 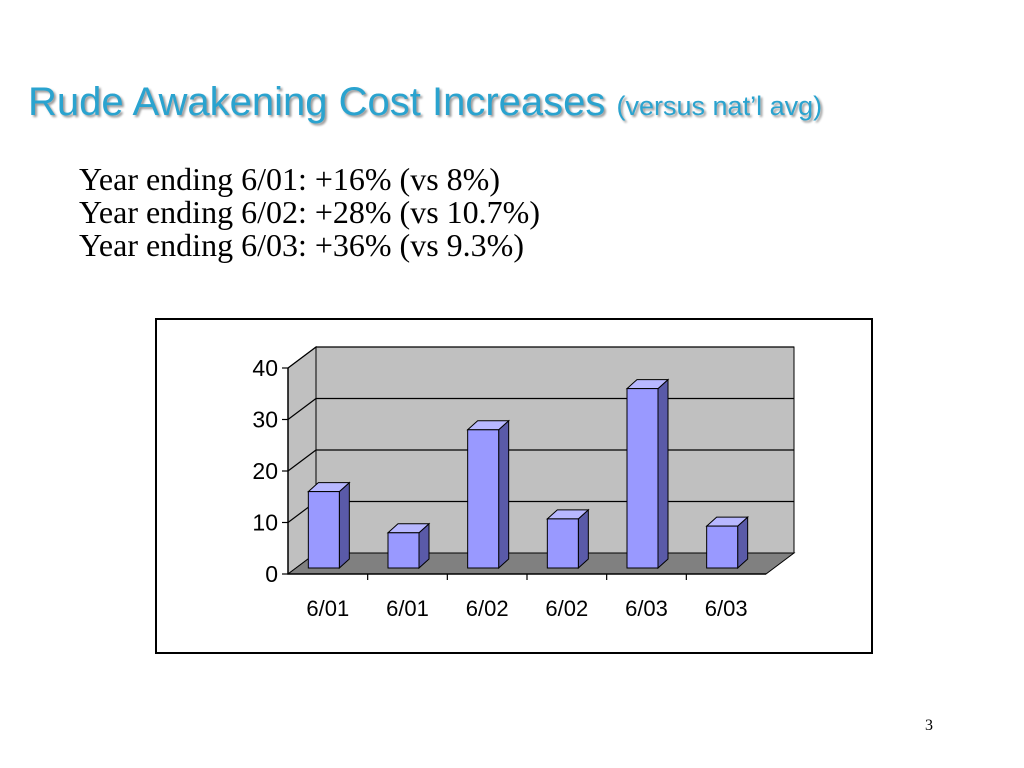 I want to click on slide-title-sub: (versus nat’l avg), so click(x=719, y=106).